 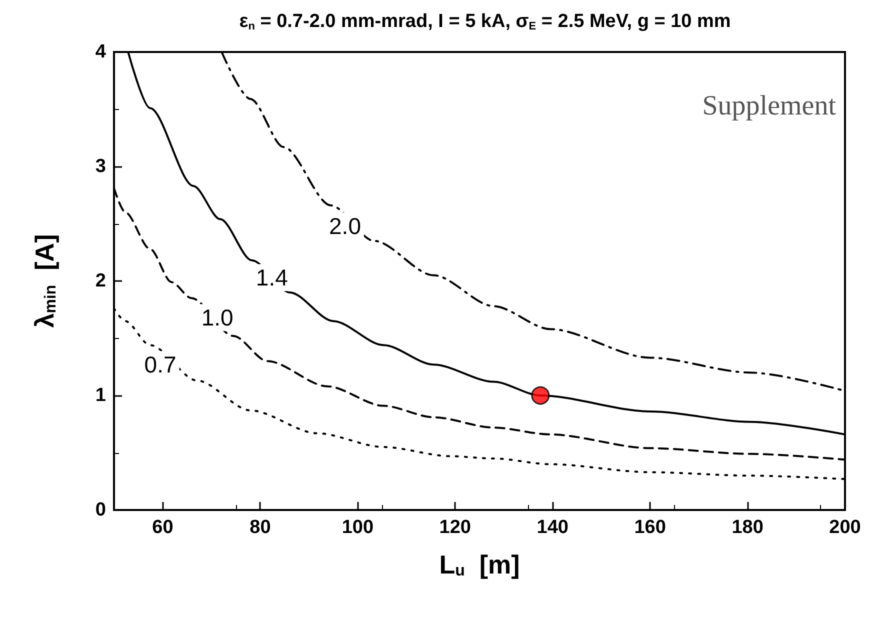 What do you see at coordinates (358, 527) in the screenshot?
I see `x-tick-label: 100` at bounding box center [358, 527].